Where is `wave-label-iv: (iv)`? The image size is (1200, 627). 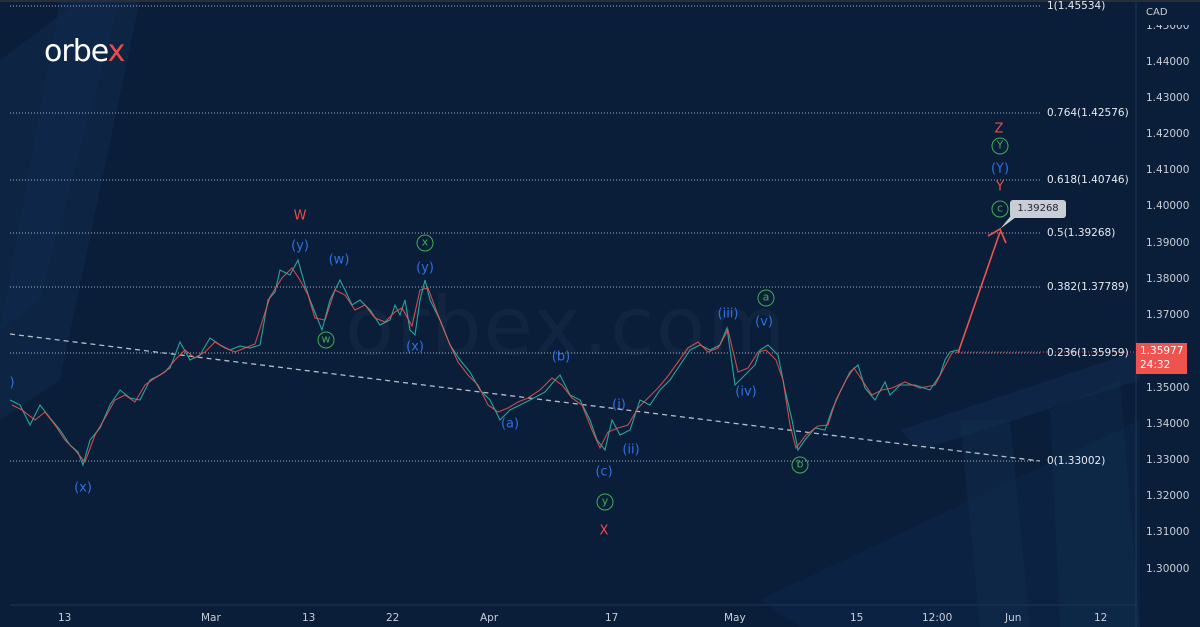
wave-label-iv: (iv) is located at coordinates (746, 392).